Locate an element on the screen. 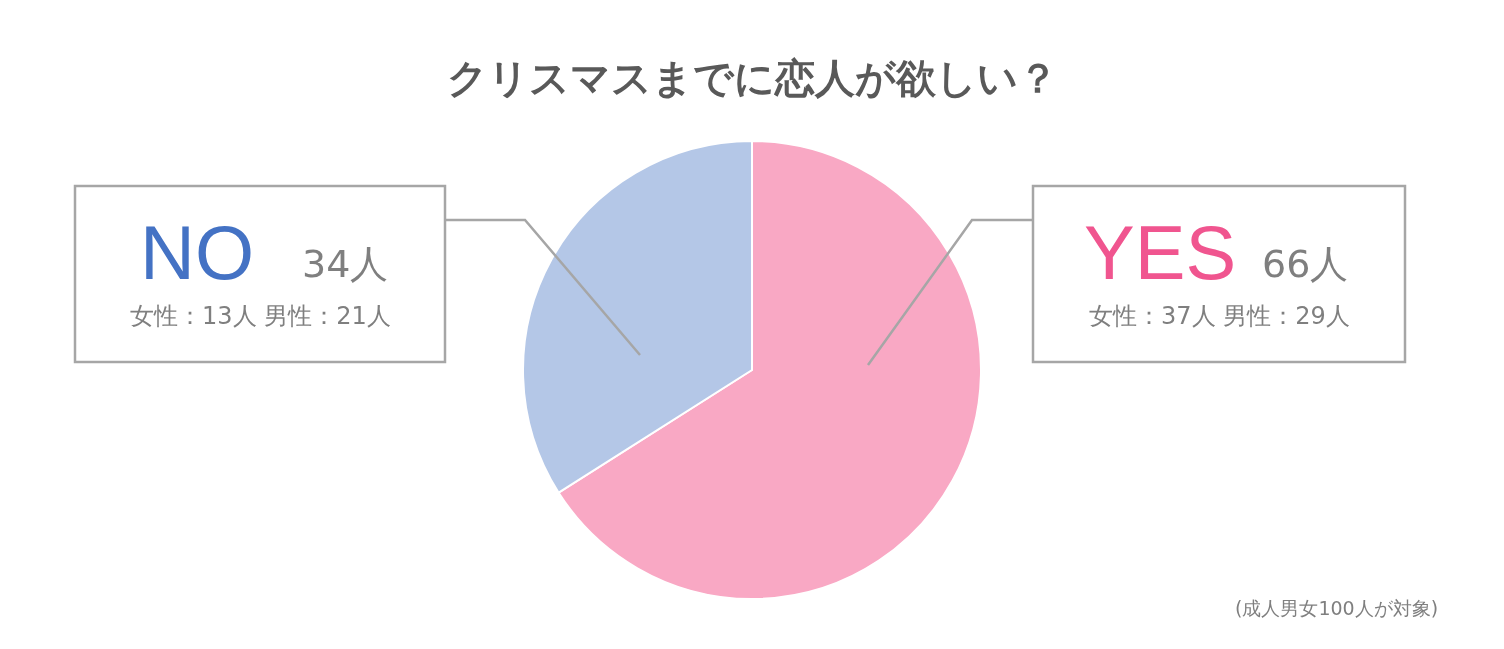  text: 女性：37人 男性：29人 is located at coordinates (1219, 316).